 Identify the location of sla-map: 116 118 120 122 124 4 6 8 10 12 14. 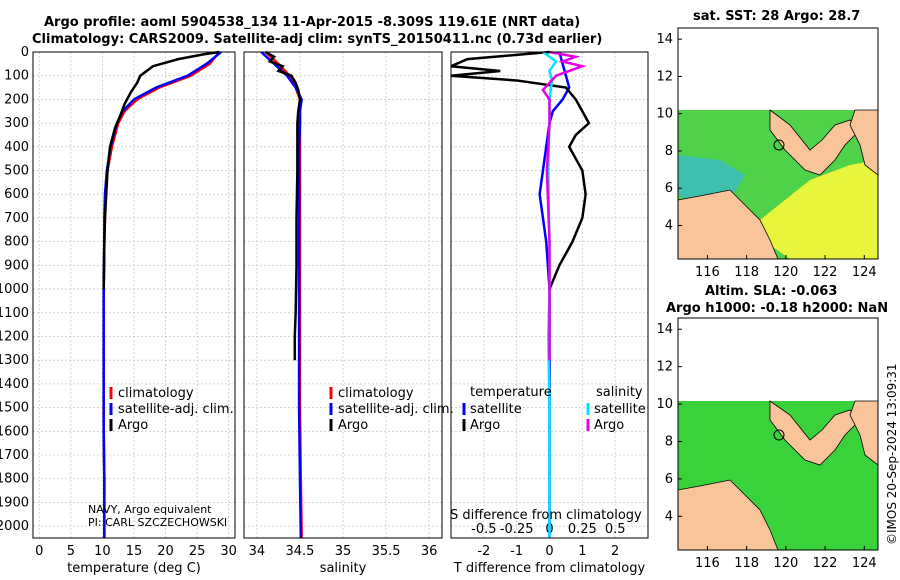
(767, 444).